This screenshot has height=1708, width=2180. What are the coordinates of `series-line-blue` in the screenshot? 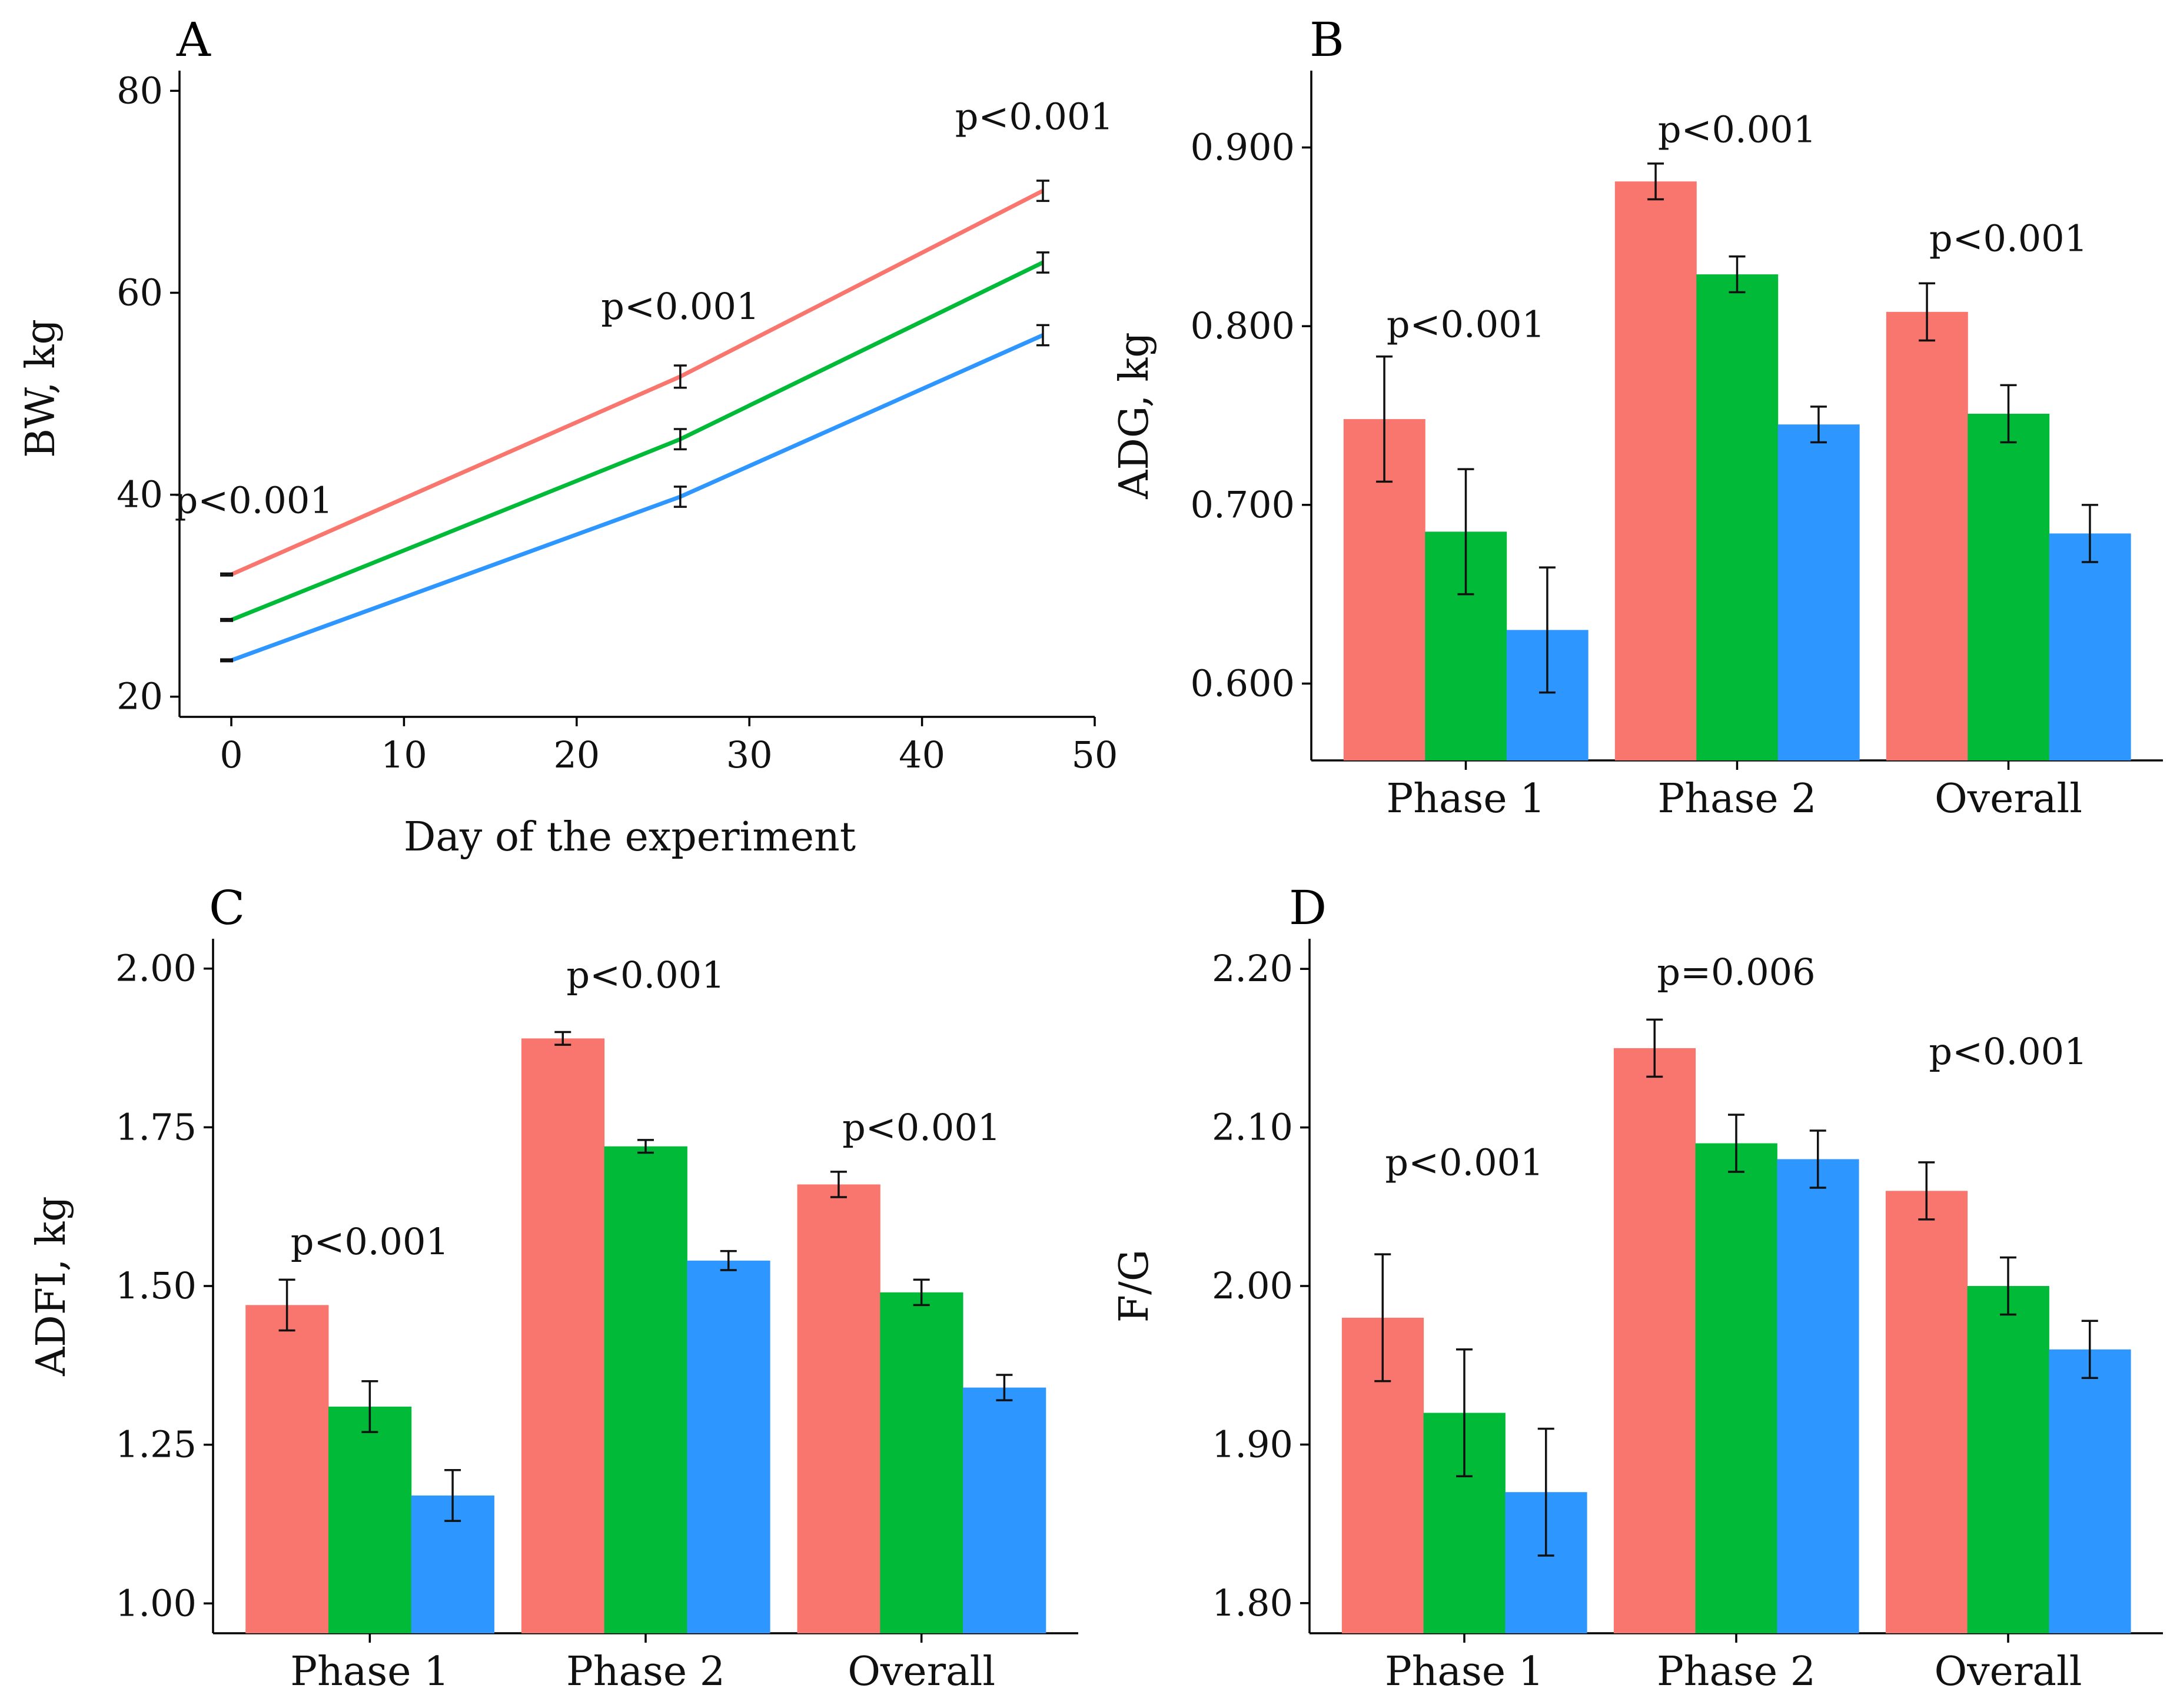 It's located at (637, 498).